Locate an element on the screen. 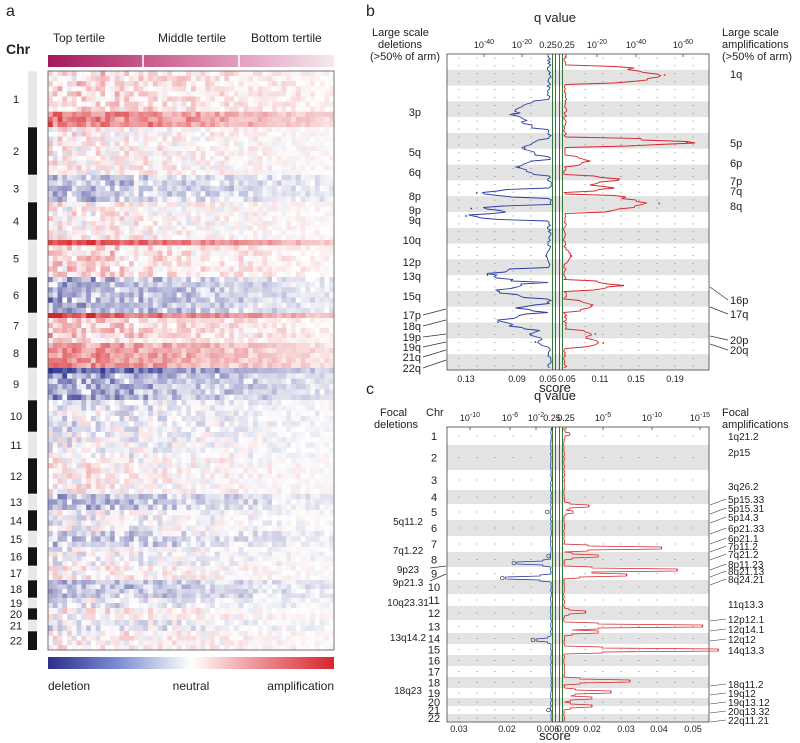 The height and width of the screenshot is (743, 800). panel-c-amplification-label-18q11.2: 18q11.2 is located at coordinates (746, 685).